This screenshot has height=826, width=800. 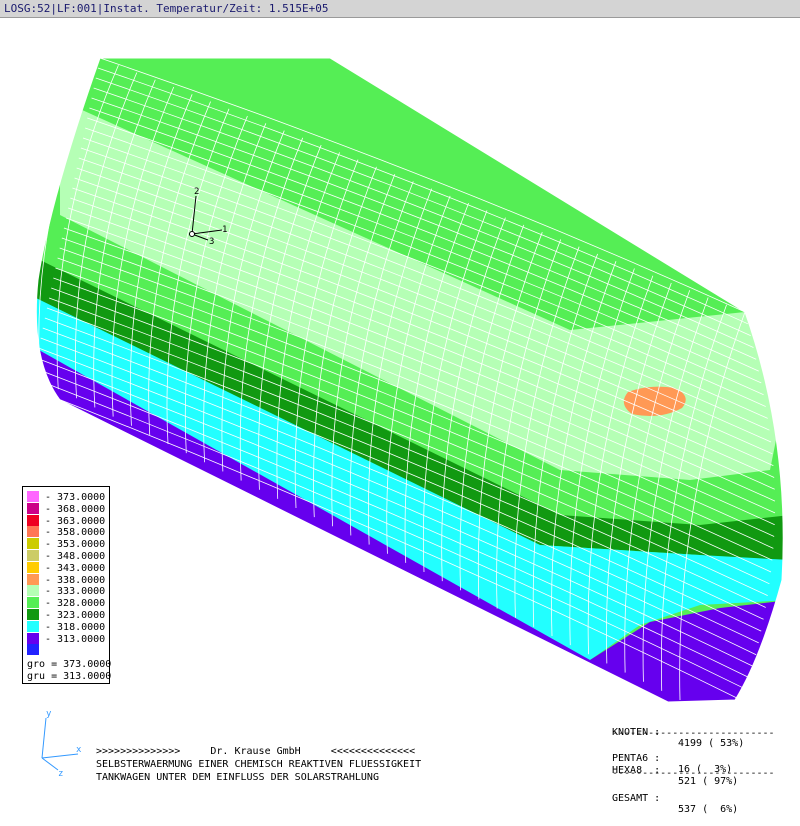 I want to click on stat-knoten: KNOTEN : 4199 ( 53%), so click(x=678, y=738).